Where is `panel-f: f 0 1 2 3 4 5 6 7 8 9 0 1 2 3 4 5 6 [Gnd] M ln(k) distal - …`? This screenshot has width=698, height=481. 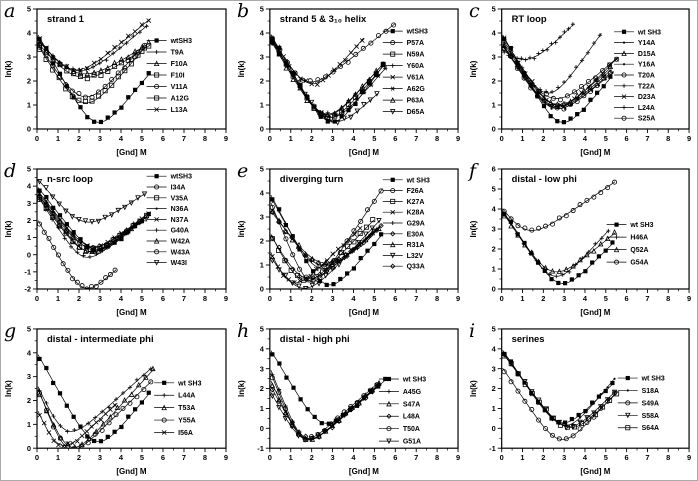
panel-f: f 0 1 2 3 4 5 6 7 8 9 0 1 2 3 4 5 6 [Gnd] M ln(k) distal - … is located at coordinates (581, 240).